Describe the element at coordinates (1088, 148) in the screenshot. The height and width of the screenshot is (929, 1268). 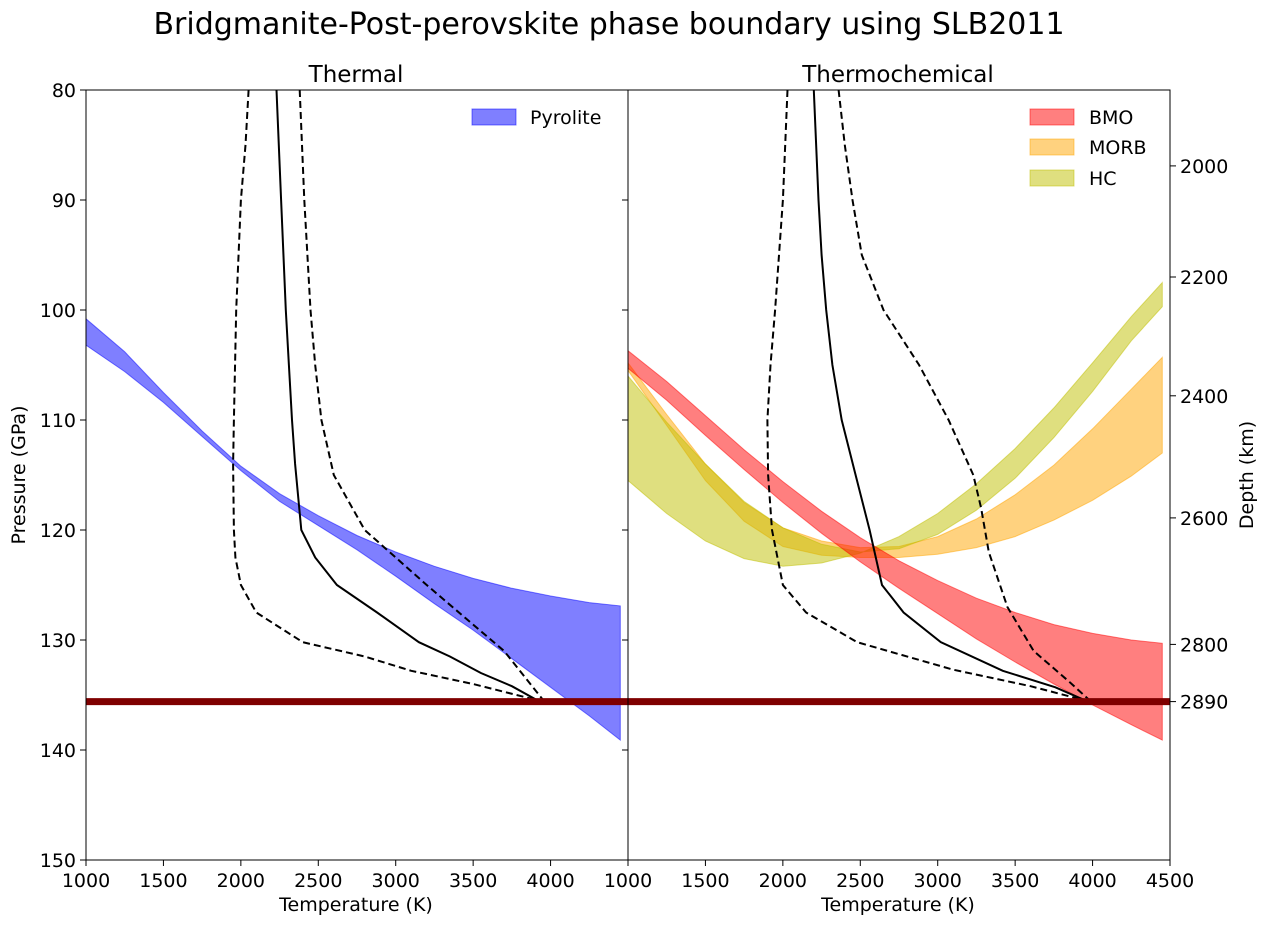
I see `thermochemical-legend: BMO MORB HC` at that location.